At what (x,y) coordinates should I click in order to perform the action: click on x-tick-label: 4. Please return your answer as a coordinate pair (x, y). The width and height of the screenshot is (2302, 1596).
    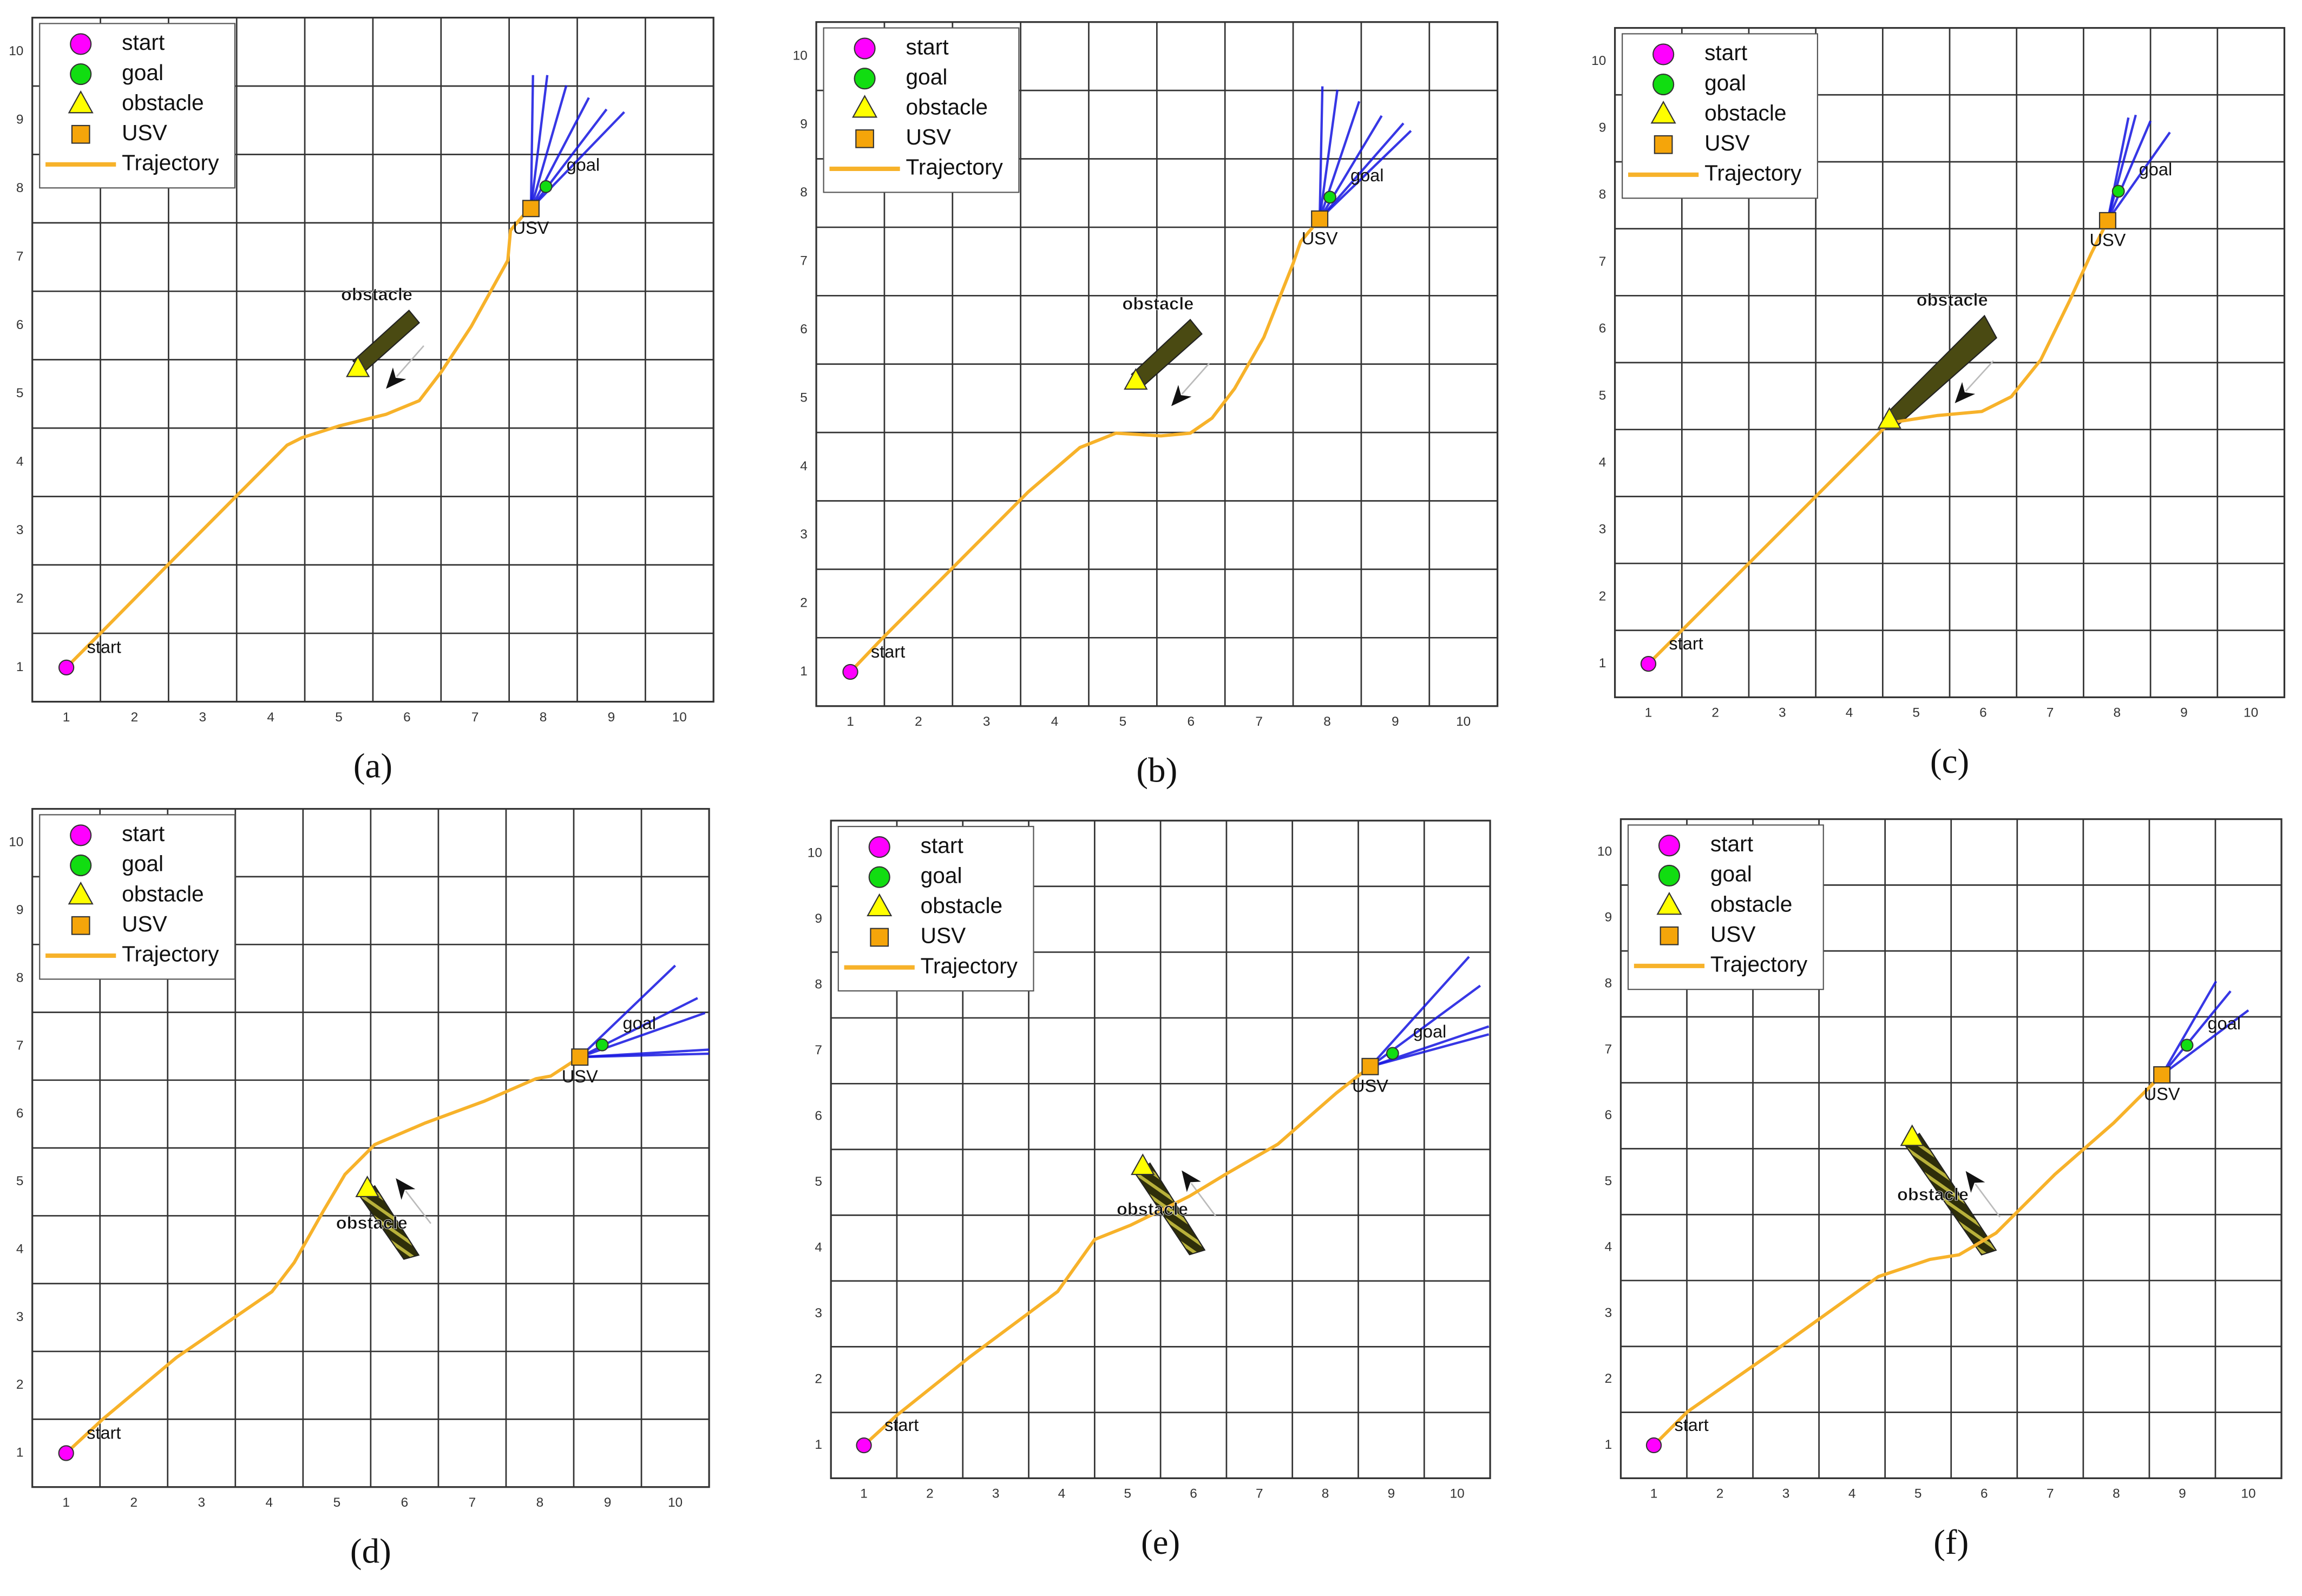
    Looking at the image, I should click on (1055, 722).